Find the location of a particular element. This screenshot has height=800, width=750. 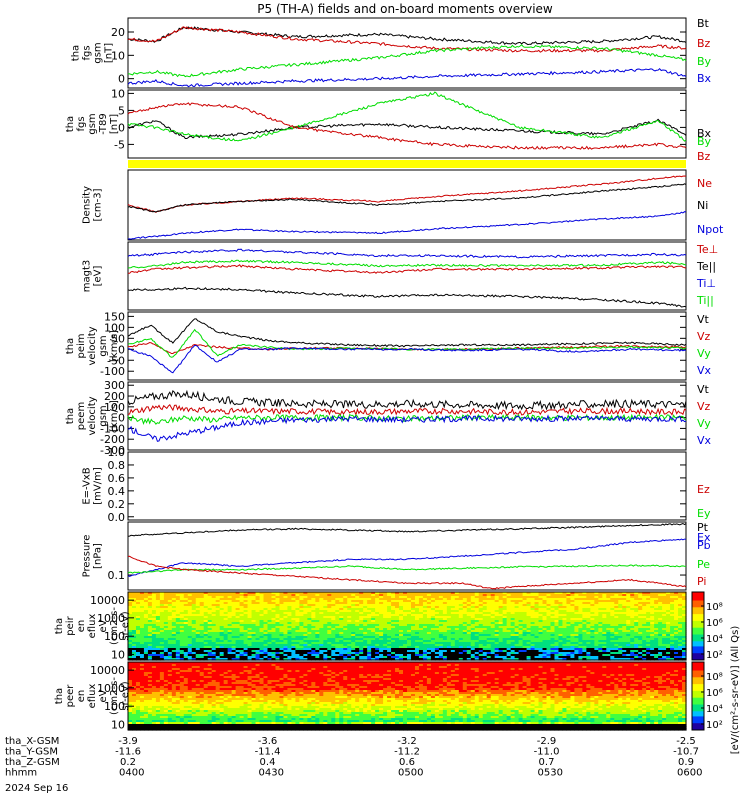

series-line-Npot is located at coordinates (407, 225).